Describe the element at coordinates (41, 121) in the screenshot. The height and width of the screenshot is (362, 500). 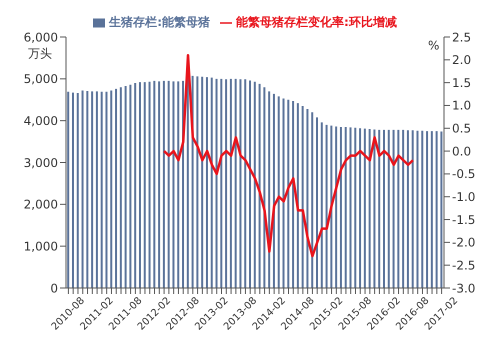
I see `y-tick-label: 4,000` at that location.